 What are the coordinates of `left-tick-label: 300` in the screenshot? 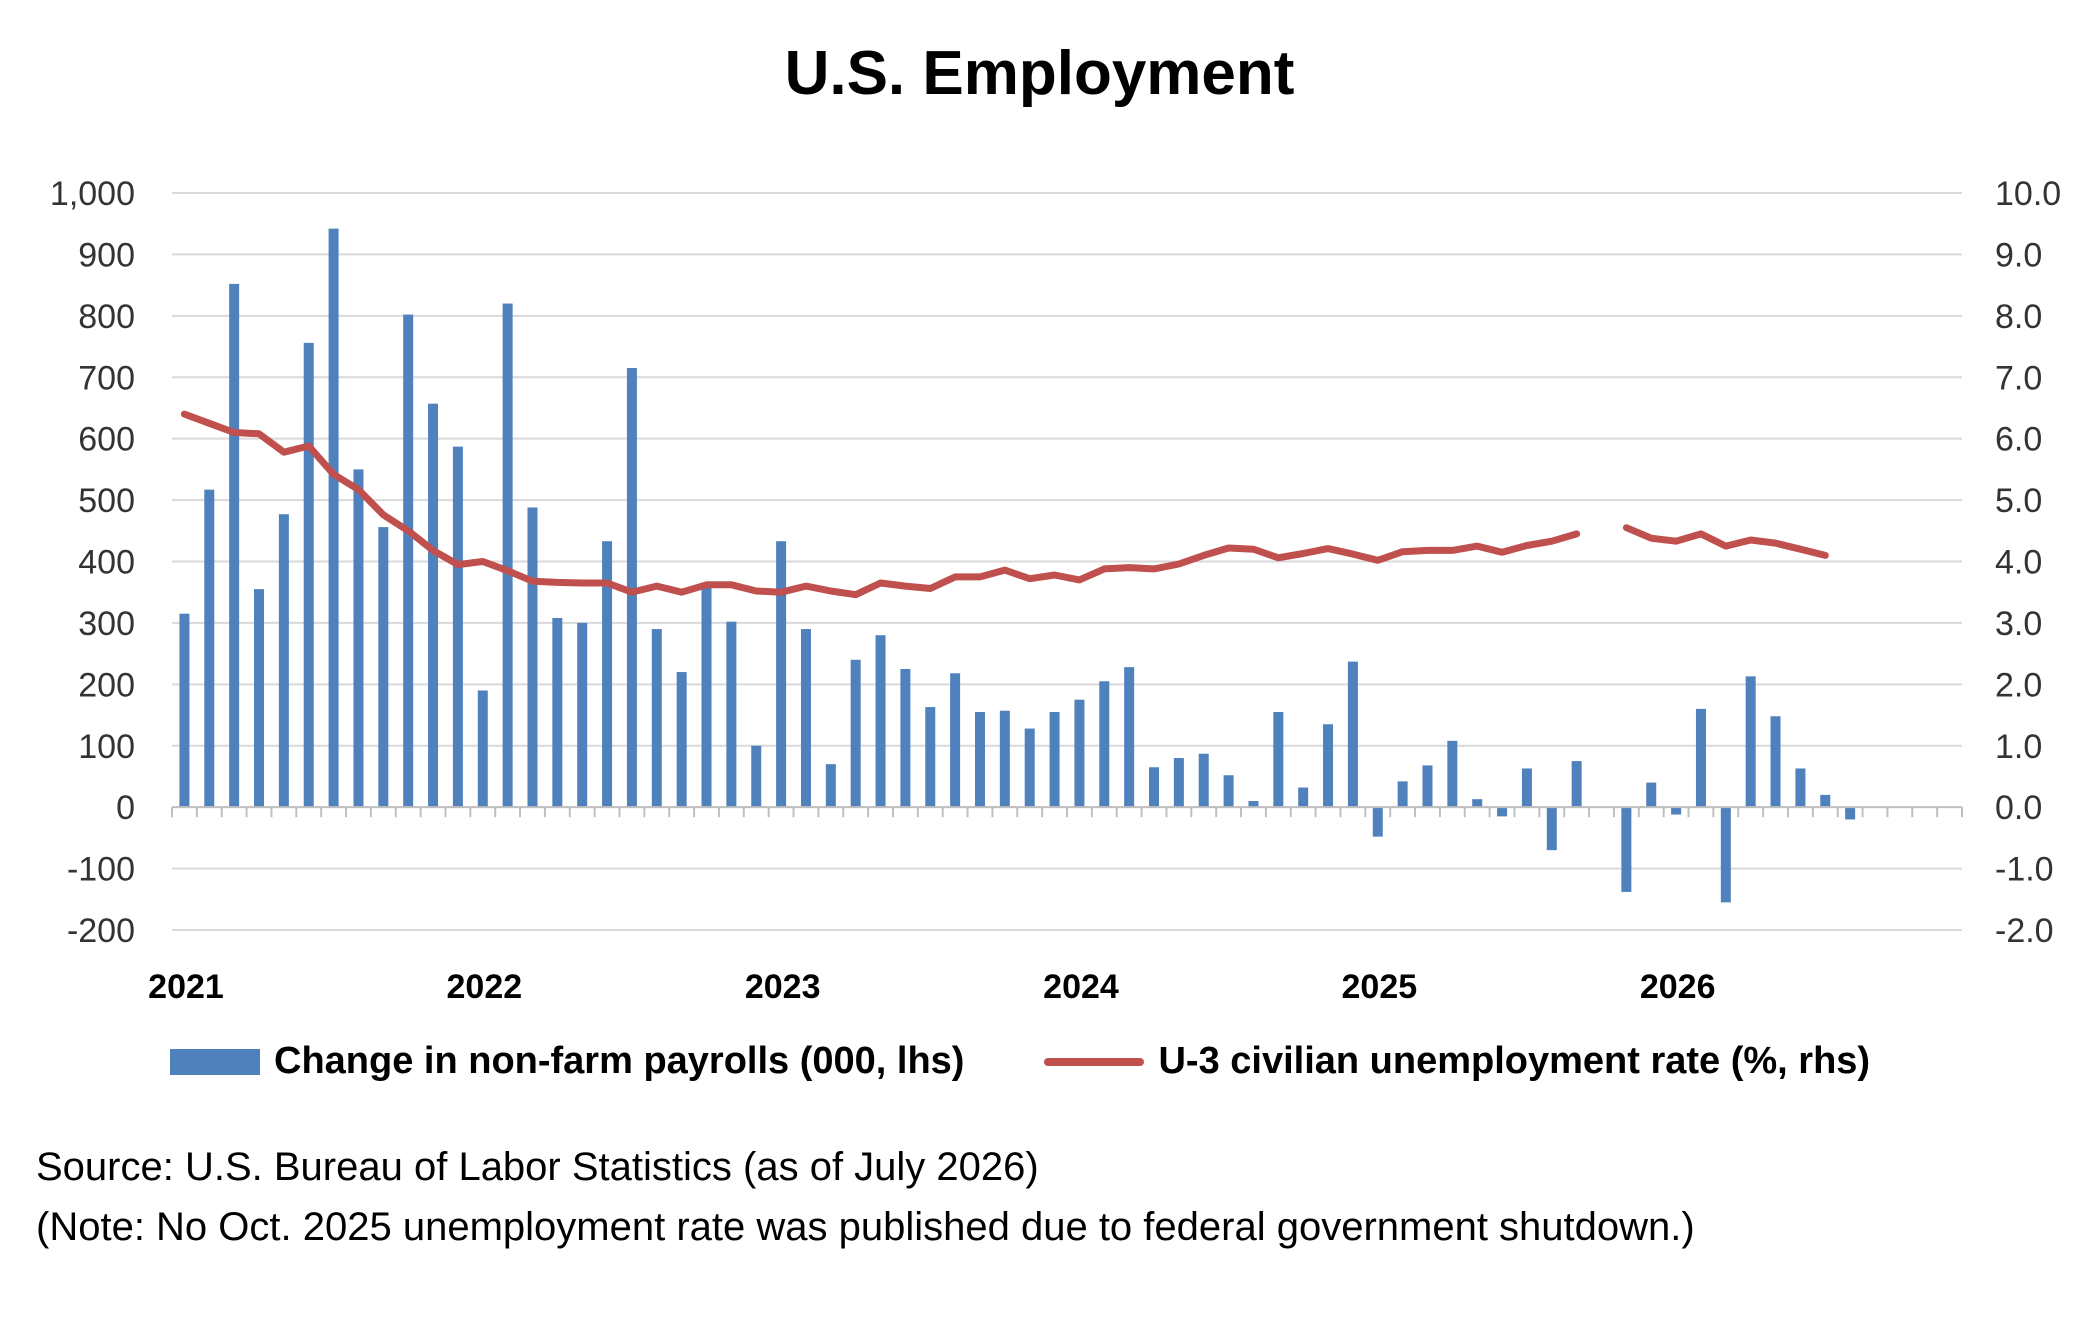 It's located at (106, 624).